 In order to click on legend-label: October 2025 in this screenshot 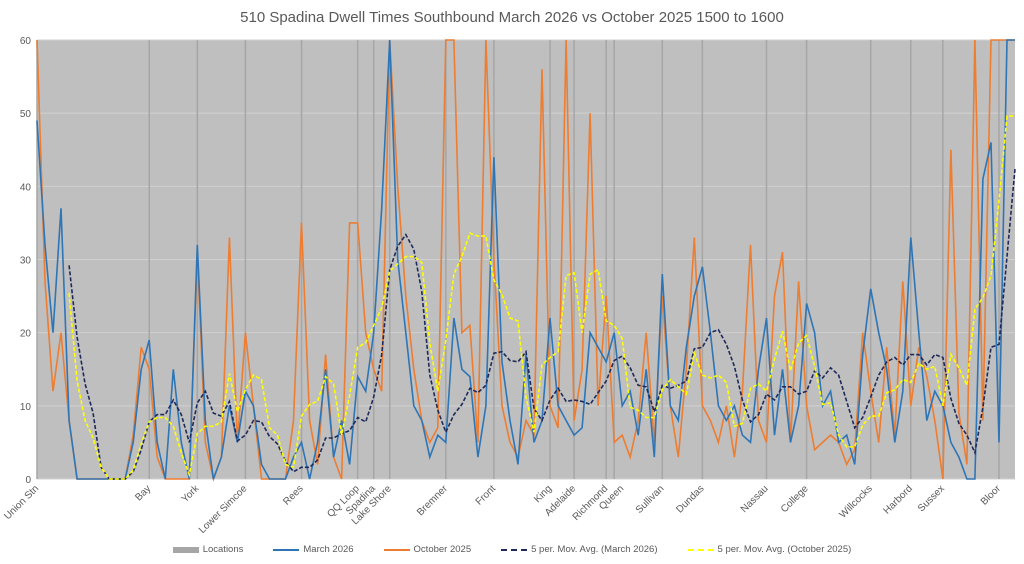, I will do `click(442, 549)`.